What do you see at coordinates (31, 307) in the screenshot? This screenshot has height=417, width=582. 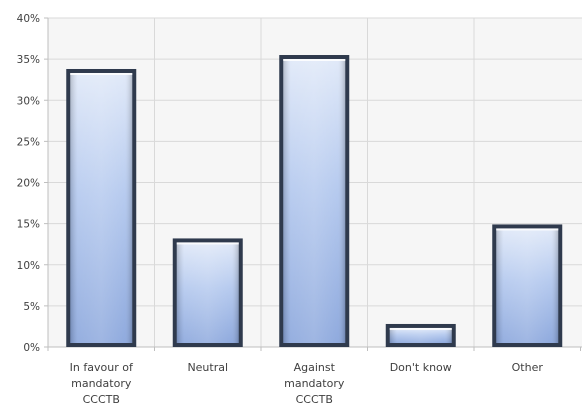 I see `y-tick-label: 5%` at bounding box center [31, 307].